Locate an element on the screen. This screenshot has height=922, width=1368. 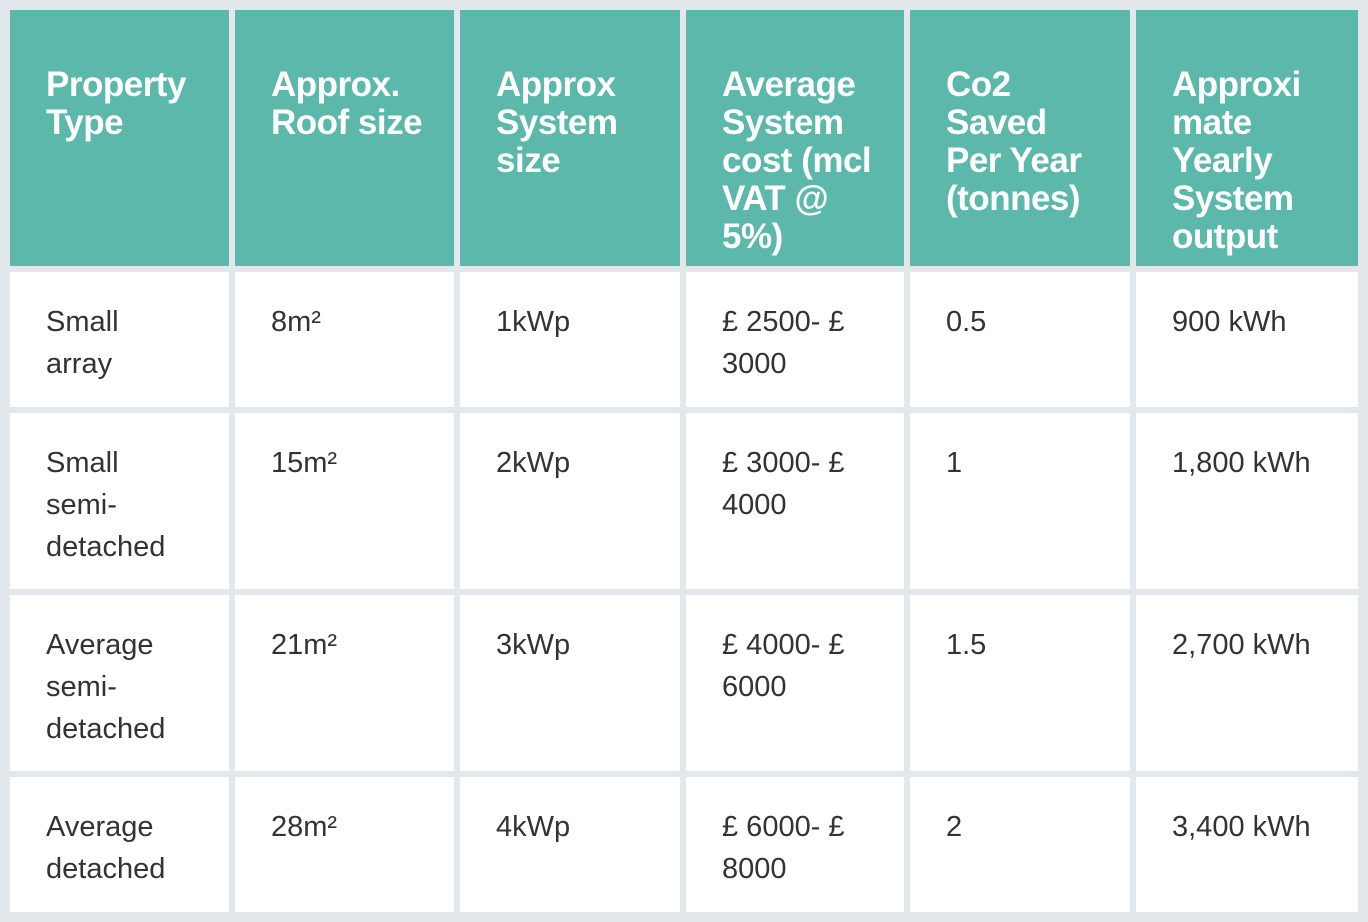
cell-system-cost: £ 2500- £ 3000 is located at coordinates (795, 340).